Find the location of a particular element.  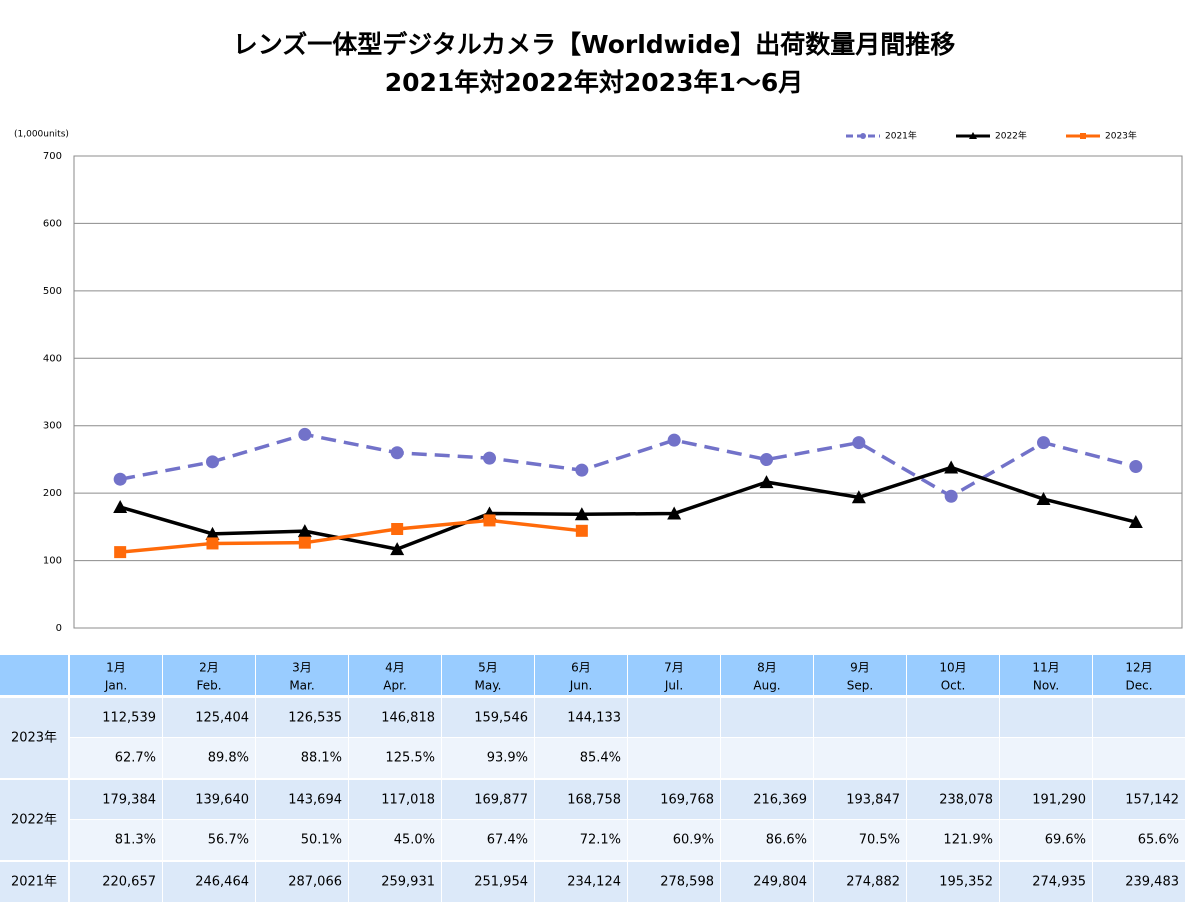

month-ja: 3月 is located at coordinates (302, 668).